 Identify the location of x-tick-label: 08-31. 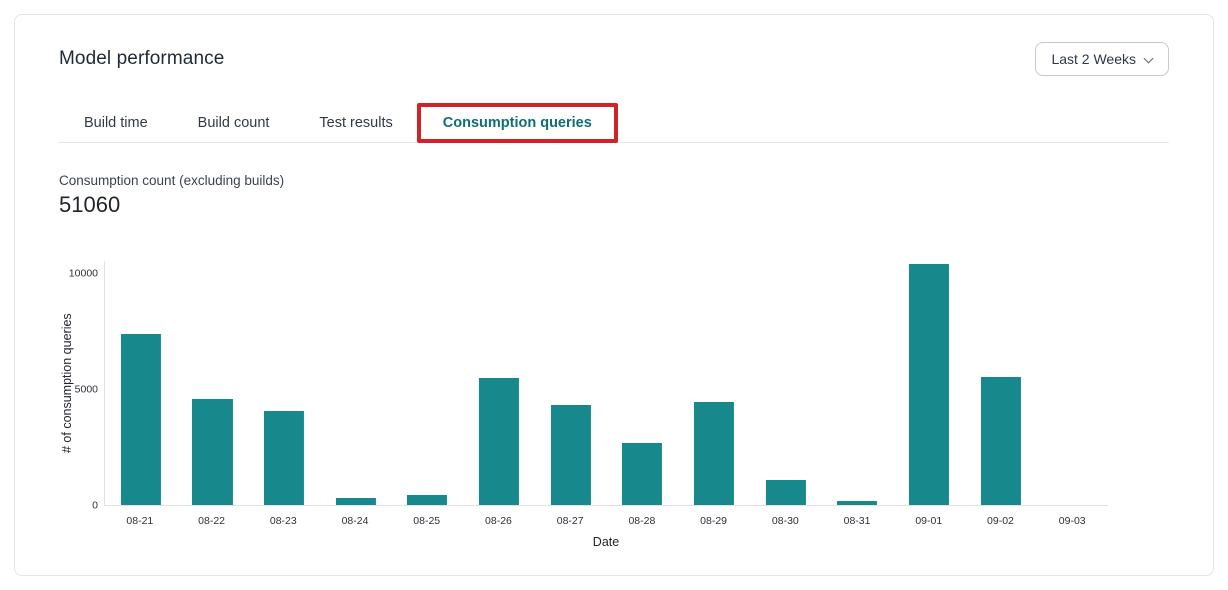
(857, 521).